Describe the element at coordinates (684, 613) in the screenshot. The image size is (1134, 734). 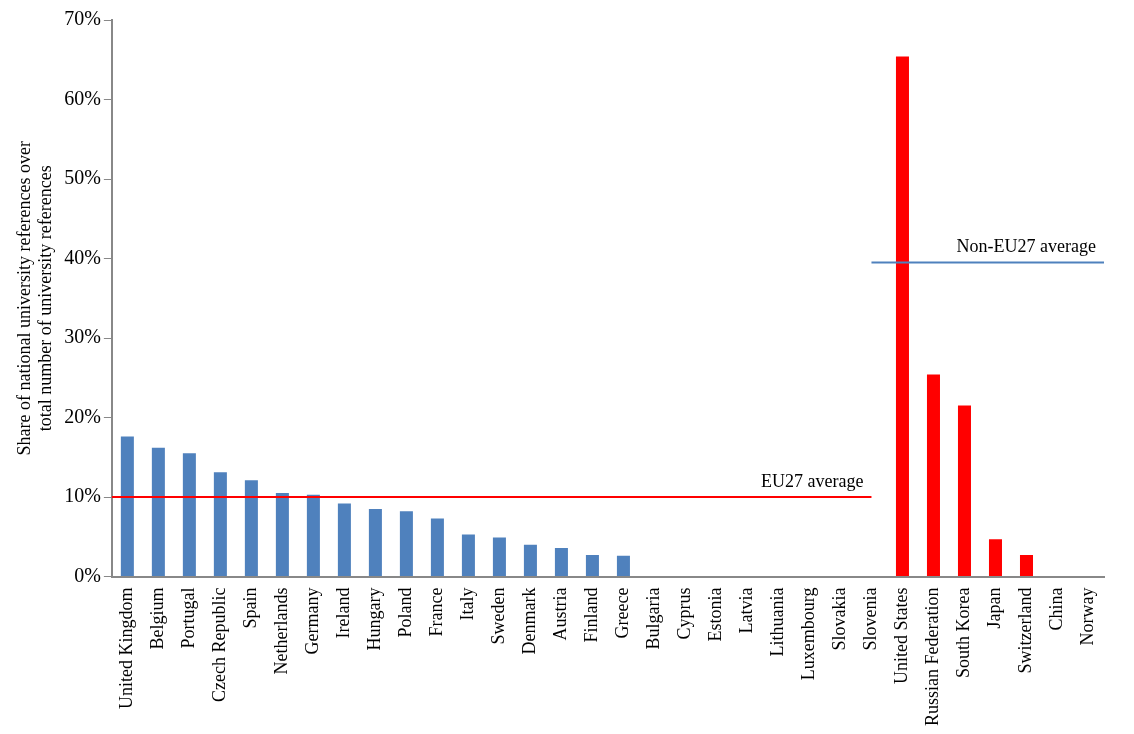
I see `x-tick-label: Cyprus` at that location.